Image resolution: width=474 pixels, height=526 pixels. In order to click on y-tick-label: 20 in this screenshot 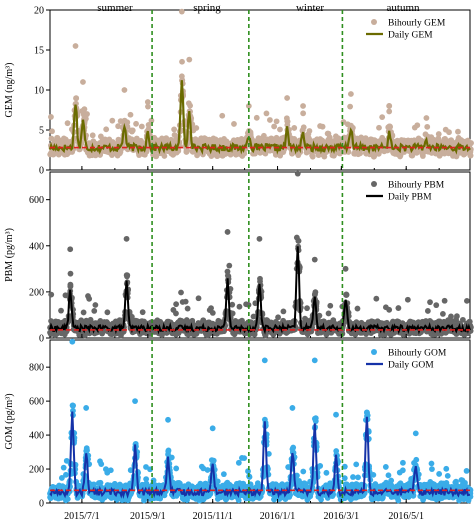, I will do `click(39, 11)`.